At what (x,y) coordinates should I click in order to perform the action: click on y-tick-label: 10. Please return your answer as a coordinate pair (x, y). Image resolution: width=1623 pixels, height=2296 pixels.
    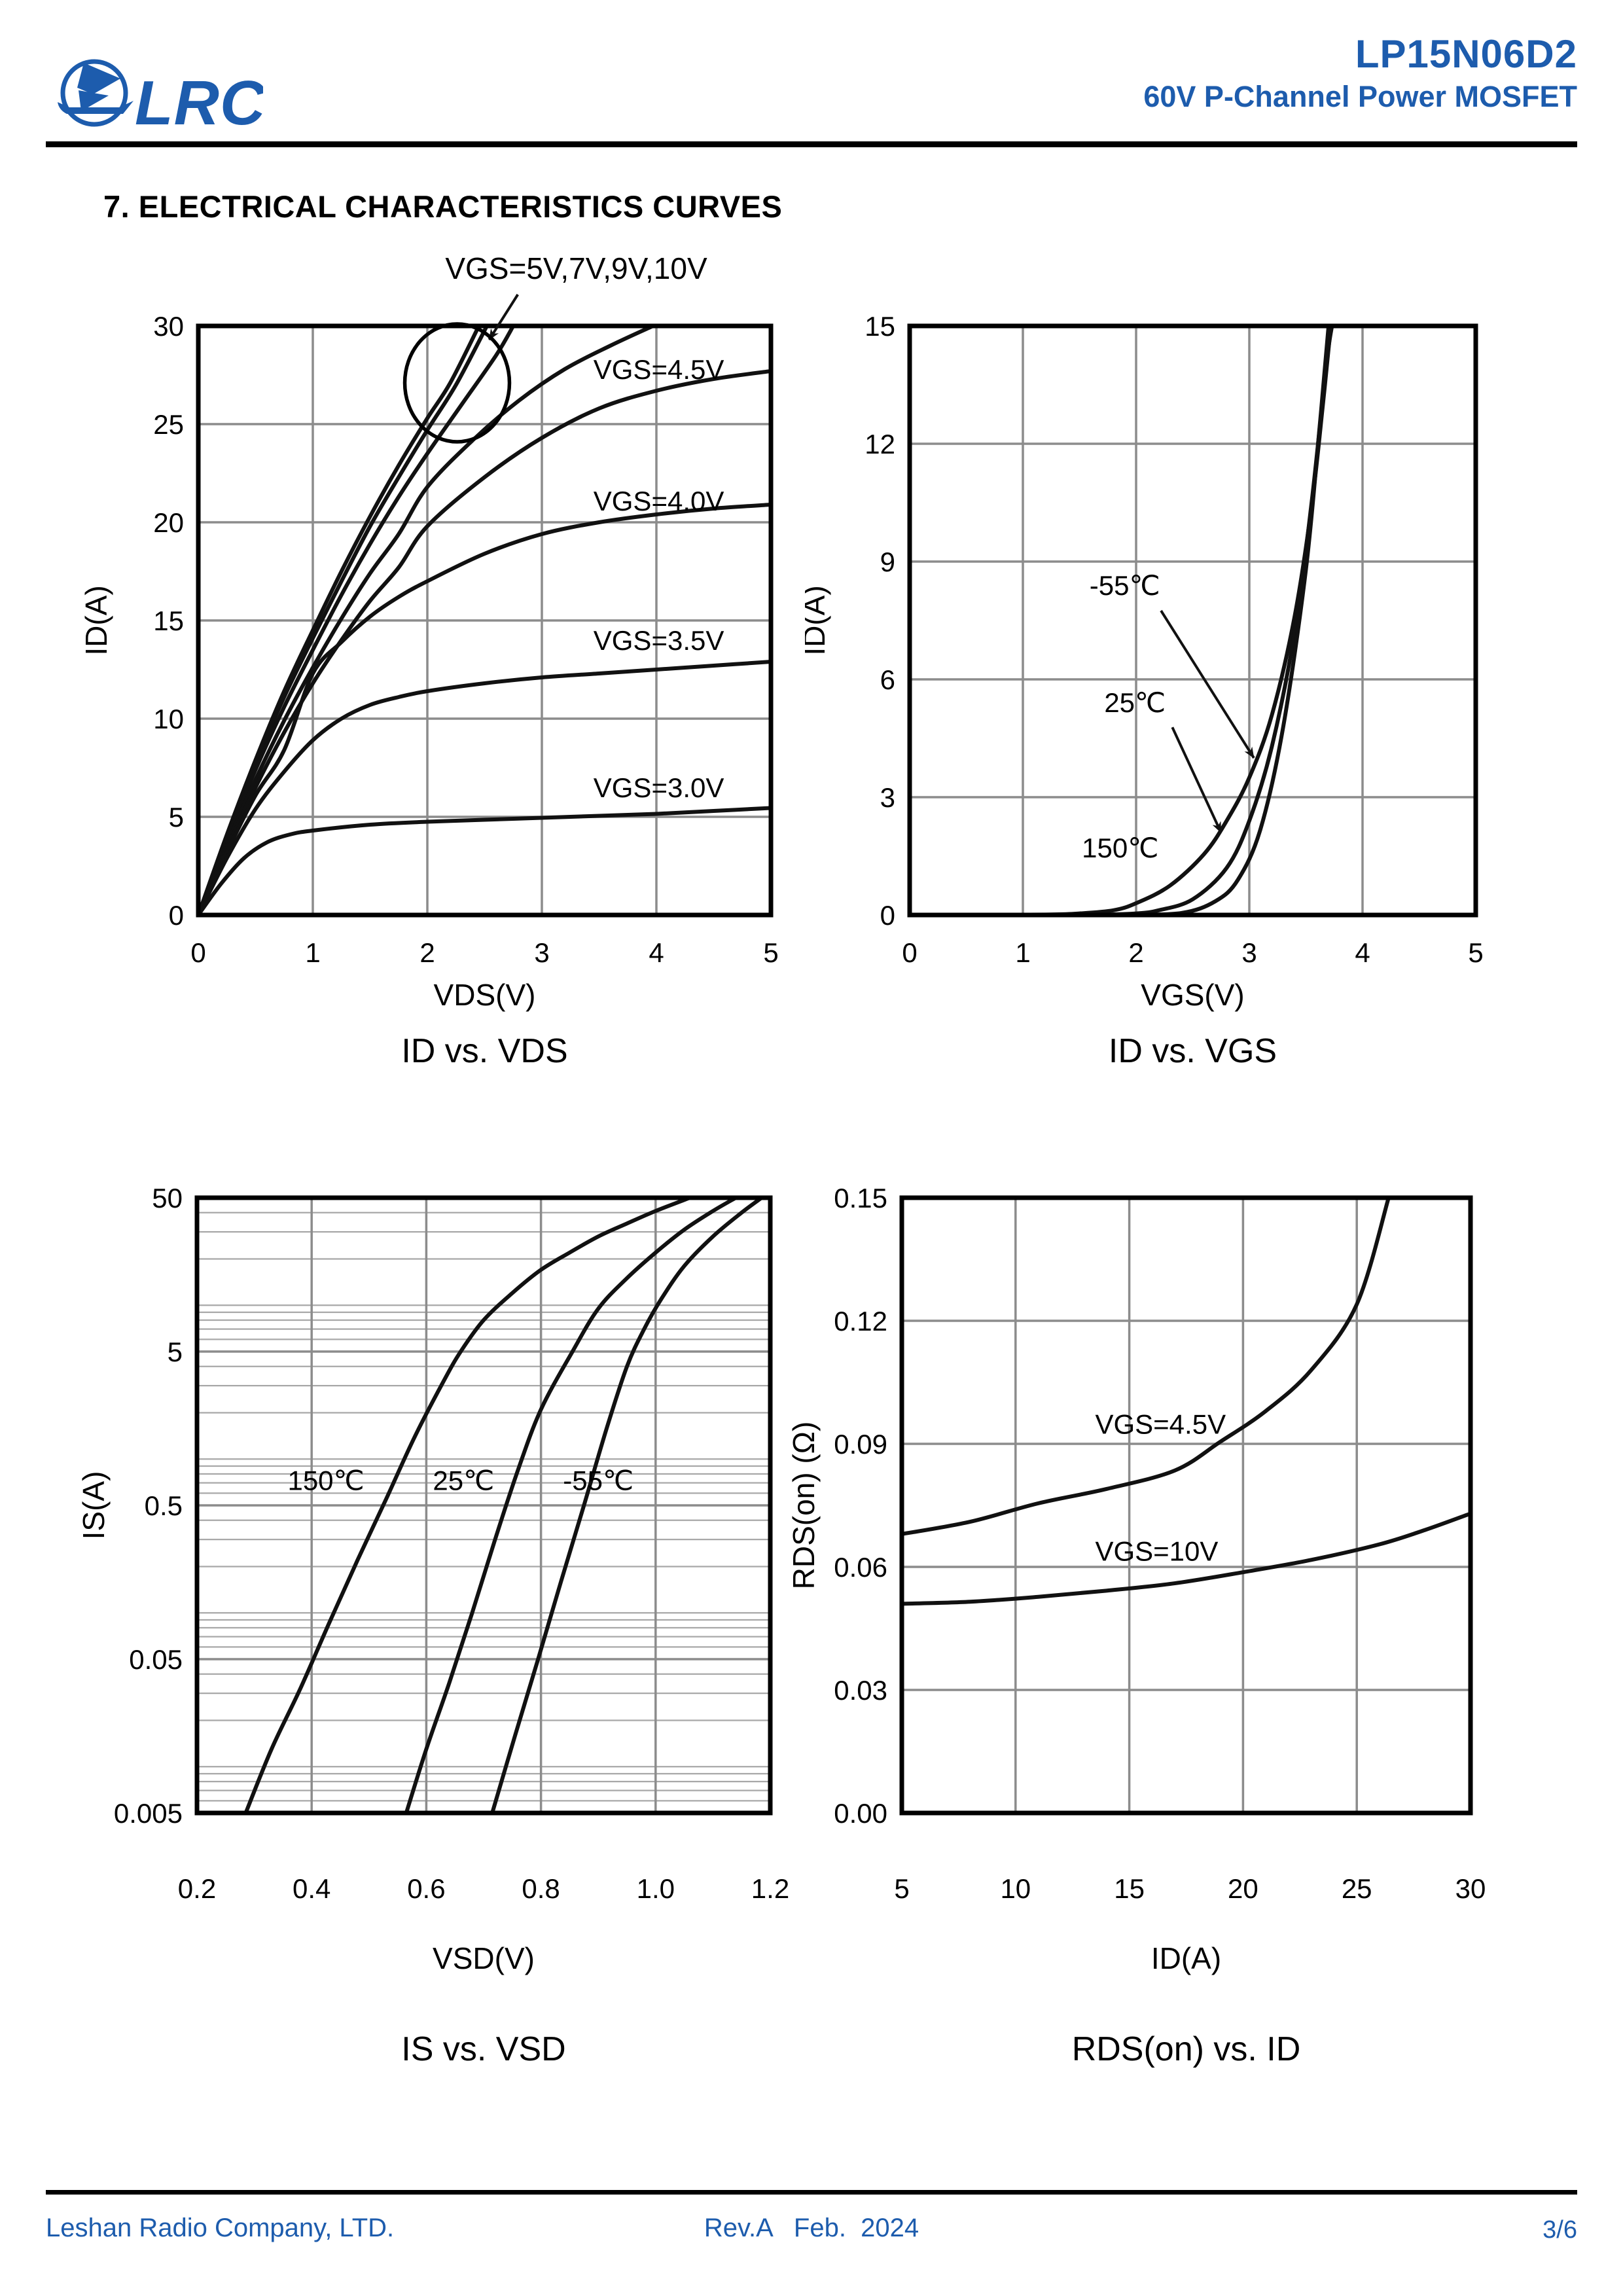
    Looking at the image, I should click on (168, 719).